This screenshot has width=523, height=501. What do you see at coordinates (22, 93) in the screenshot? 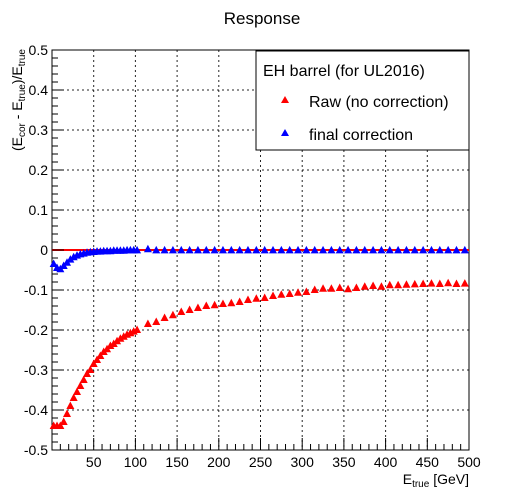
I see `y-axis-label-sub2: true` at bounding box center [22, 93].